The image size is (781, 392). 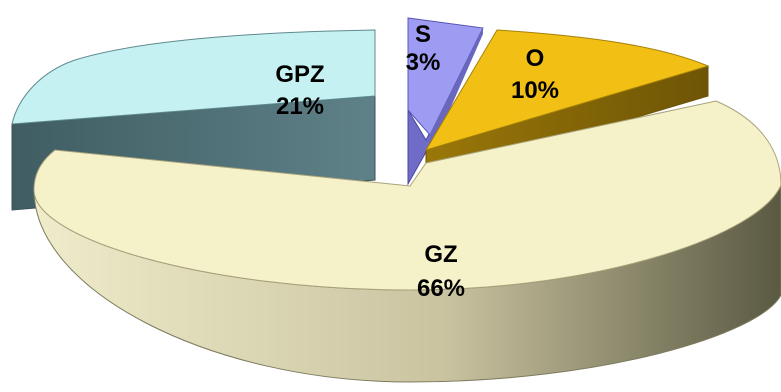 What do you see at coordinates (535, 90) in the screenshot?
I see `label-o-pct: 10%` at bounding box center [535, 90].